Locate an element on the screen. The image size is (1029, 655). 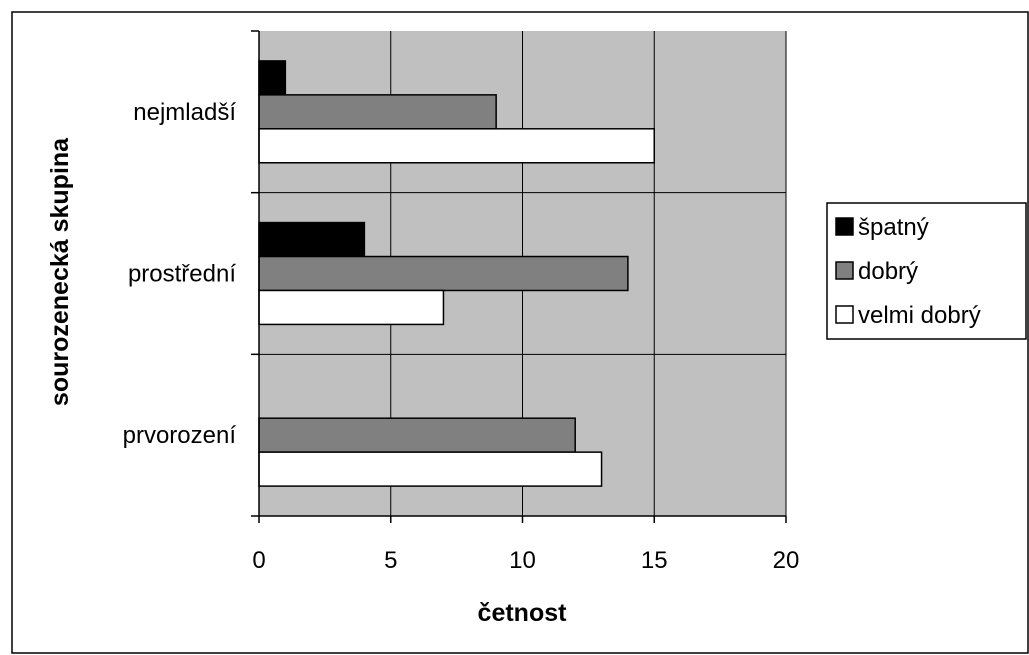
y-axis-title: sourozenecká skupina is located at coordinates (60, 271).